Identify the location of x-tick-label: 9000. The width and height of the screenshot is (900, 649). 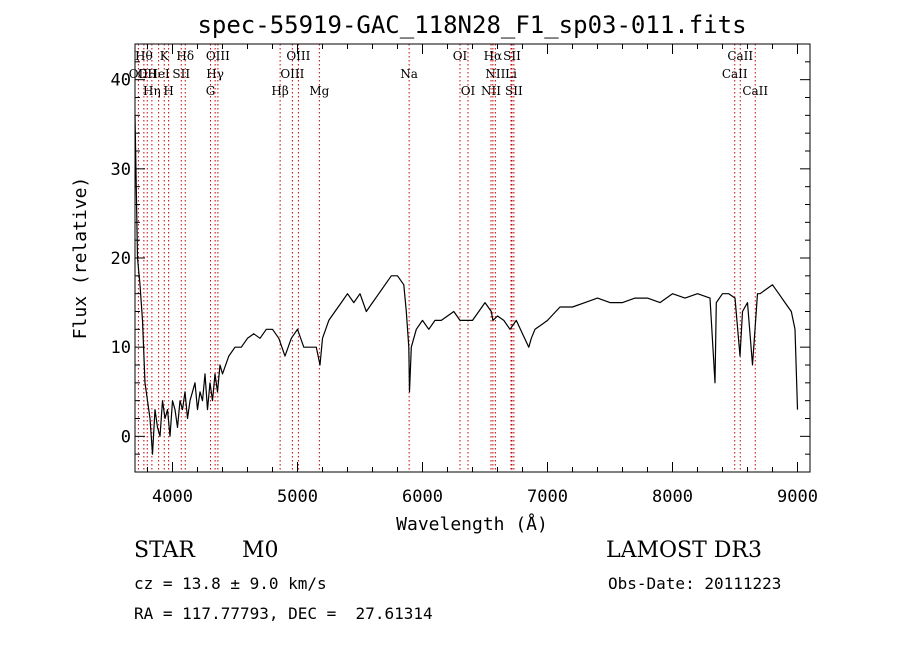
(797, 497).